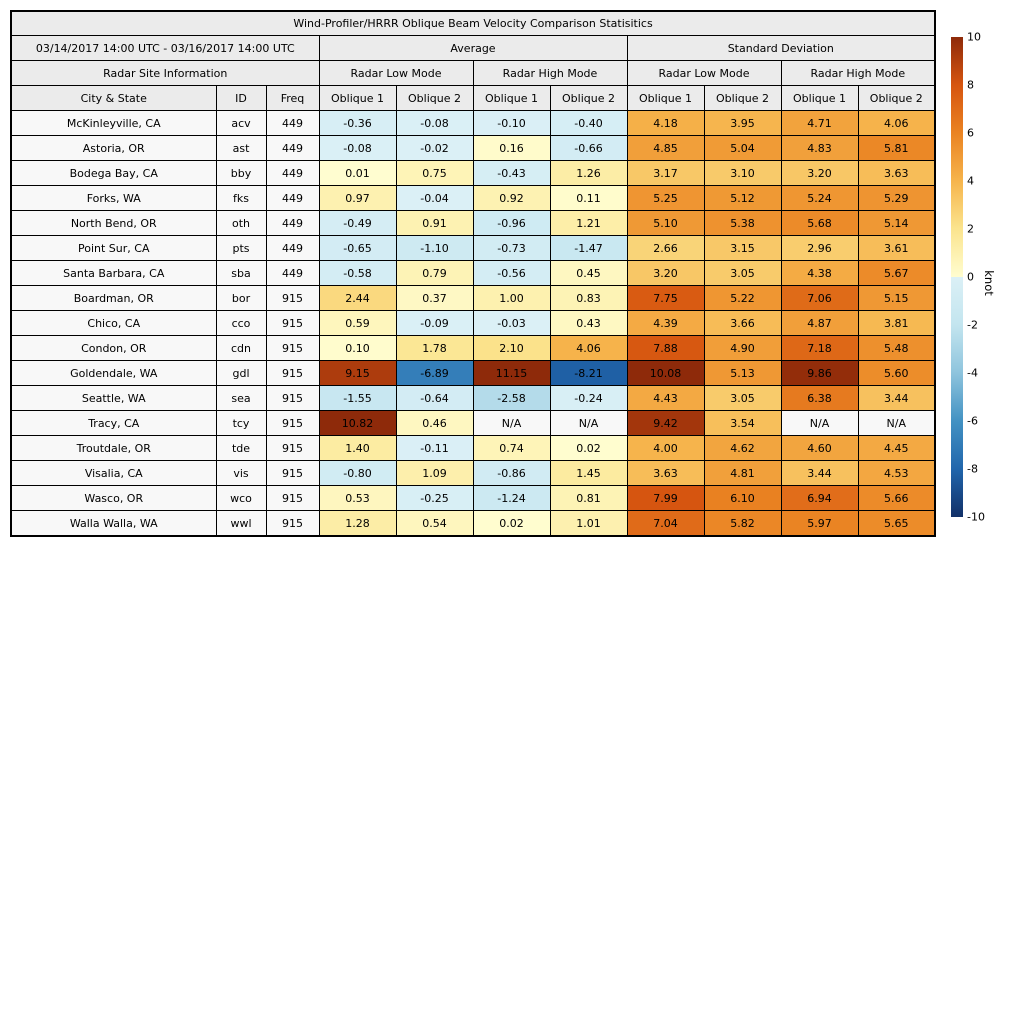 This screenshot has width=1024, height=1024. What do you see at coordinates (742, 373) in the screenshot?
I see `value-cell: 5.13` at bounding box center [742, 373].